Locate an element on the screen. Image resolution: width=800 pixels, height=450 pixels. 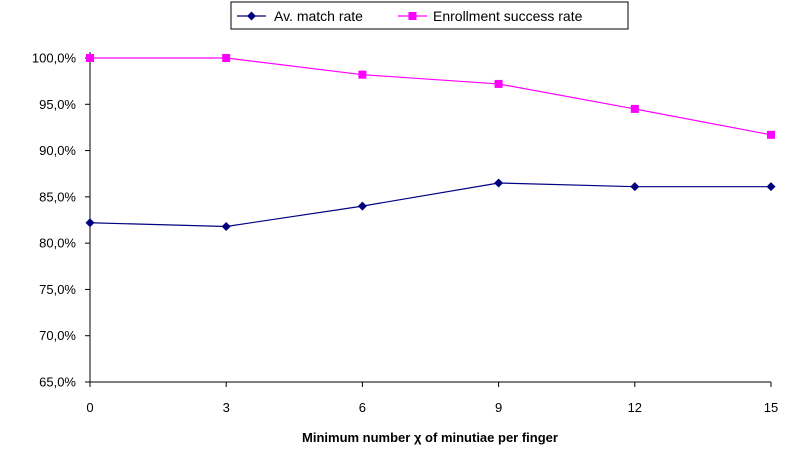
x-tick-label: 15 is located at coordinates (771, 407).